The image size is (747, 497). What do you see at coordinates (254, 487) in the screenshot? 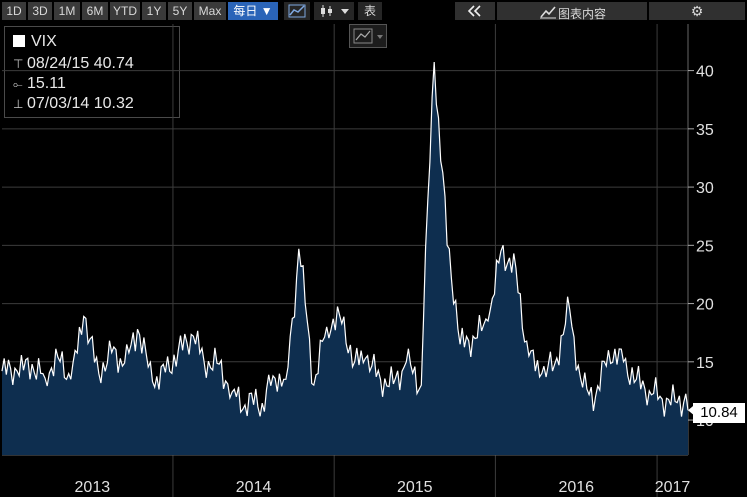
I see `x-tick-label: 2014` at bounding box center [254, 487].